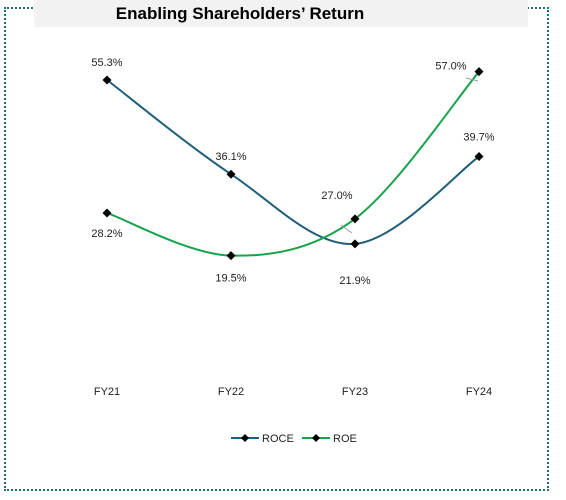 This screenshot has height=500, width=566. I want to click on title-band, so click(281, 13).